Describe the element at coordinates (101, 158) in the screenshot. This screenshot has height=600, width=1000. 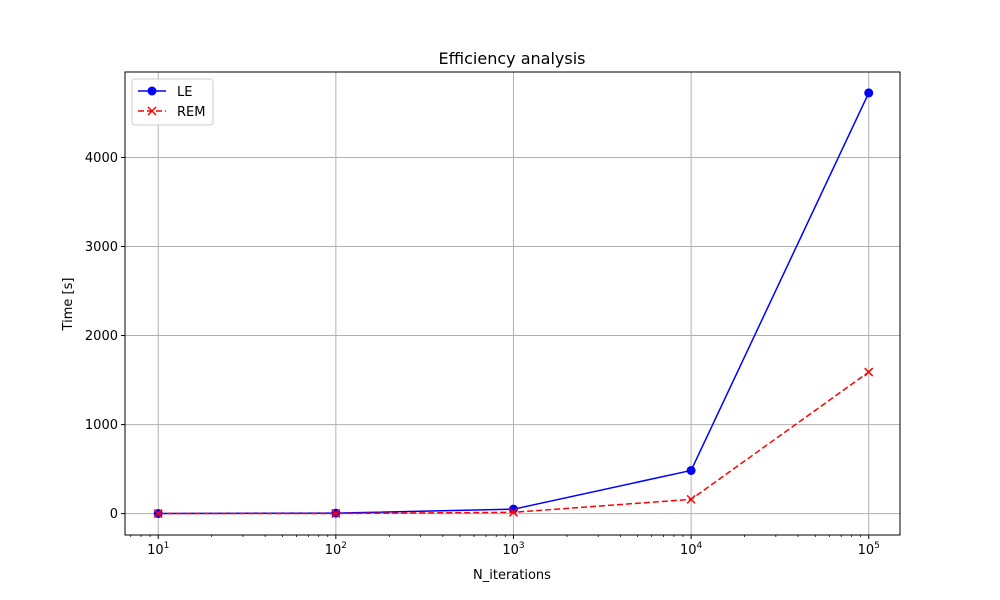
I see `y-tick-label: 4000` at that location.